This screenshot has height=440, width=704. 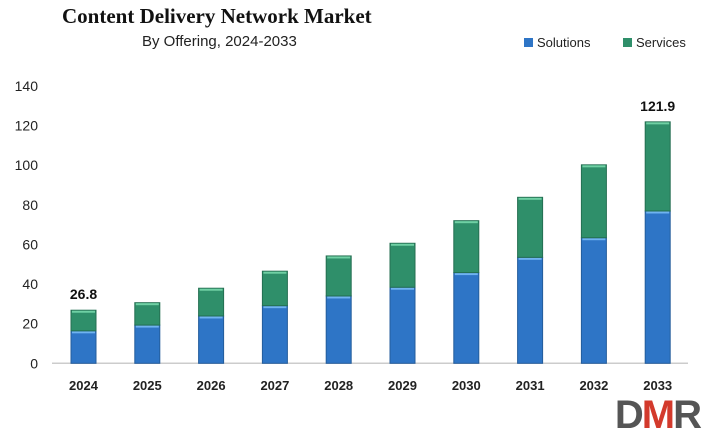 I want to click on logo-letter: M, so click(x=658, y=415).